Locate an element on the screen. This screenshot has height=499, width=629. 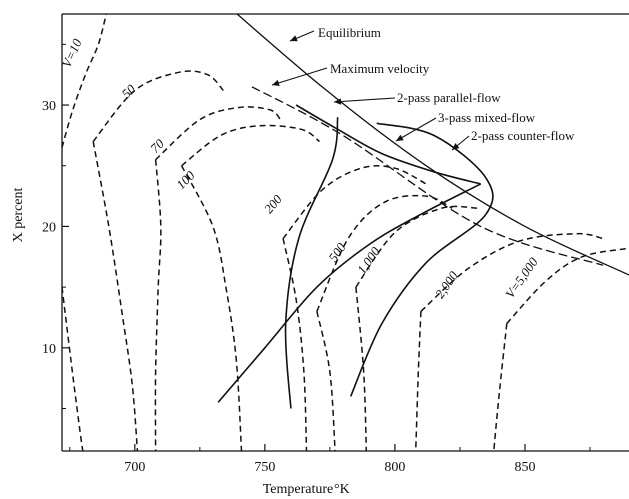
rate-label-6: 1,000 is located at coordinates (368, 260).